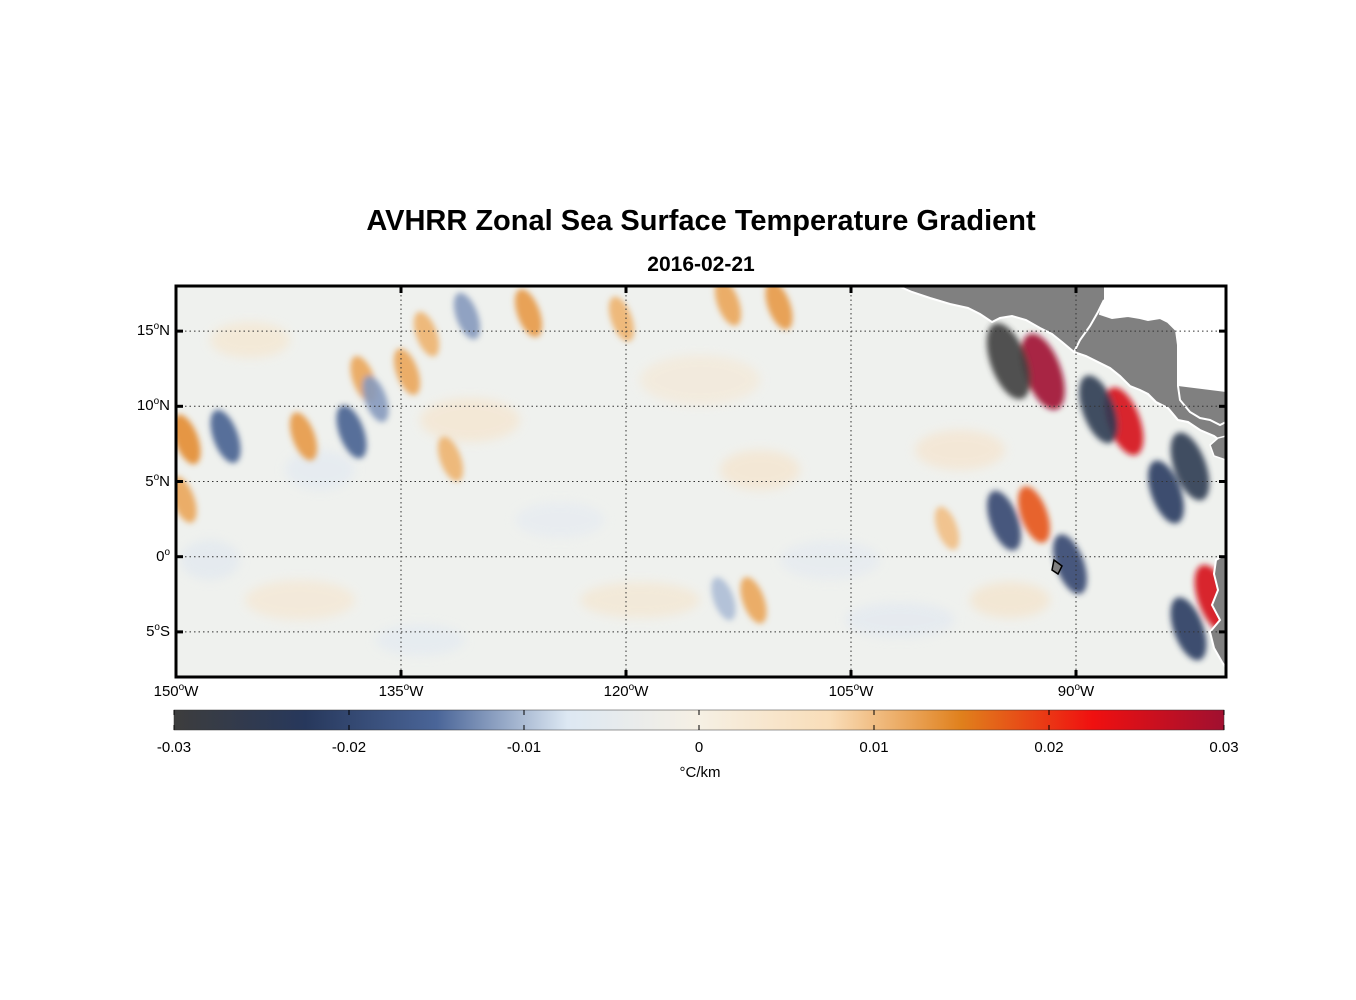  Describe the element at coordinates (153, 405) in the screenshot. I see `y-tick-label: 10oN` at that location.